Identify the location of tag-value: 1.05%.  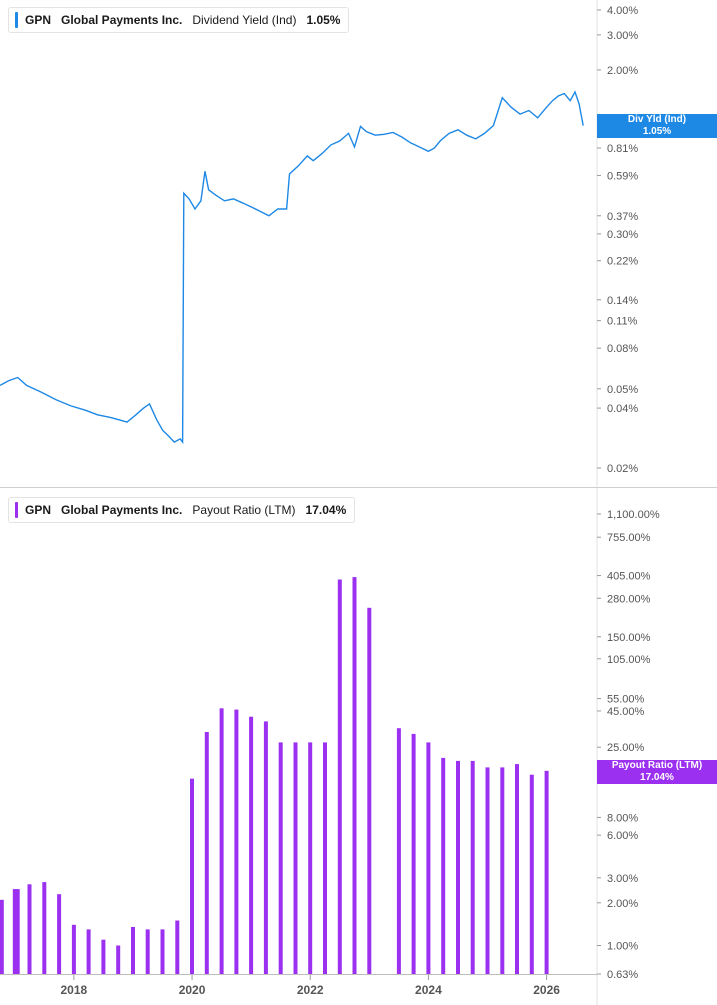
(657, 131).